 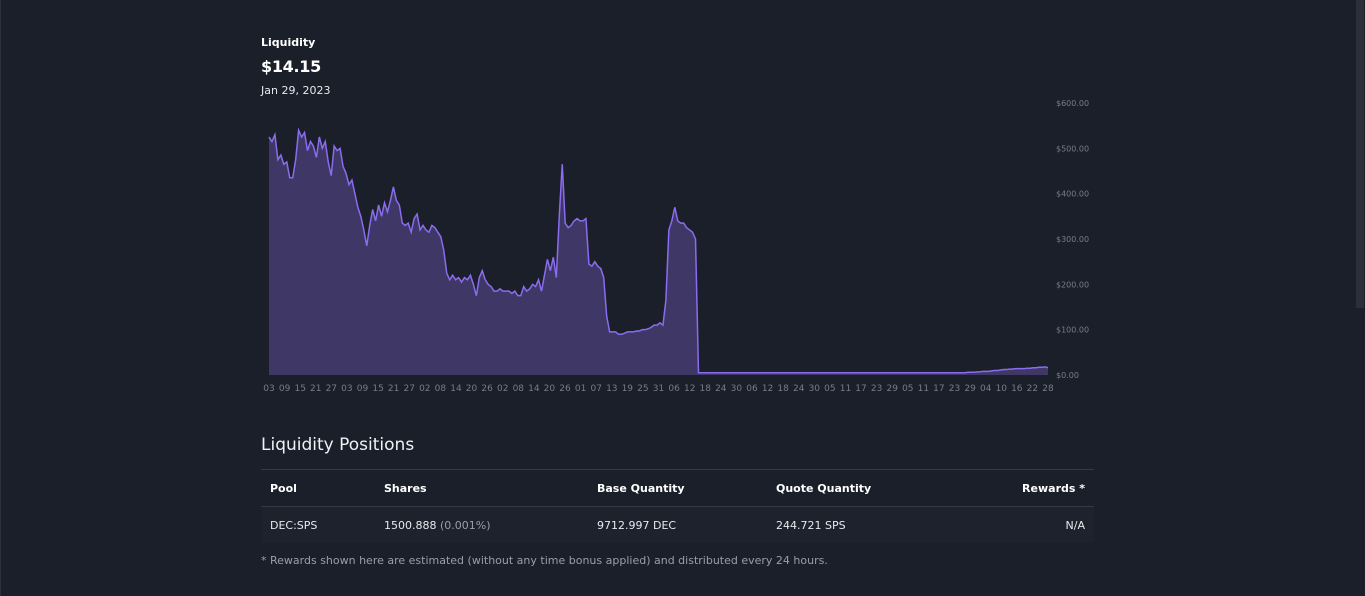 I want to click on x-tick-label: 01, so click(x=580, y=389).